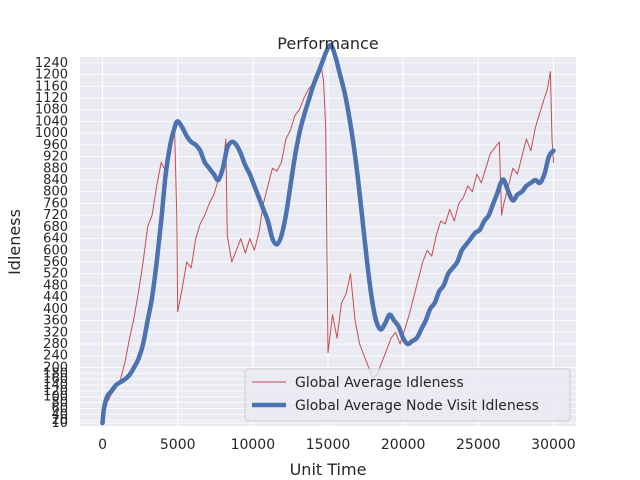 Image resolution: width=640 pixels, height=480 pixels. Describe the element at coordinates (59, 408) in the screenshot. I see `y-tick-label: 60` at that location.